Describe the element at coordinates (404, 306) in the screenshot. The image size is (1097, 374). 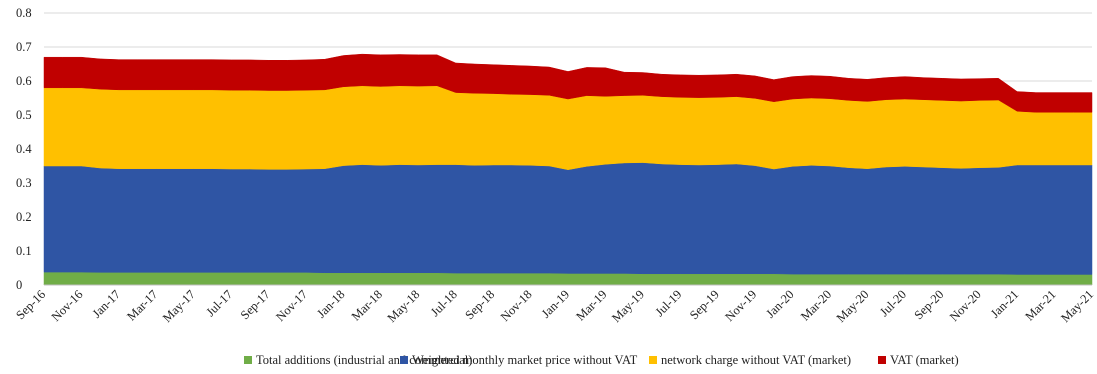
I see `x-tick-label: May-18` at that location.